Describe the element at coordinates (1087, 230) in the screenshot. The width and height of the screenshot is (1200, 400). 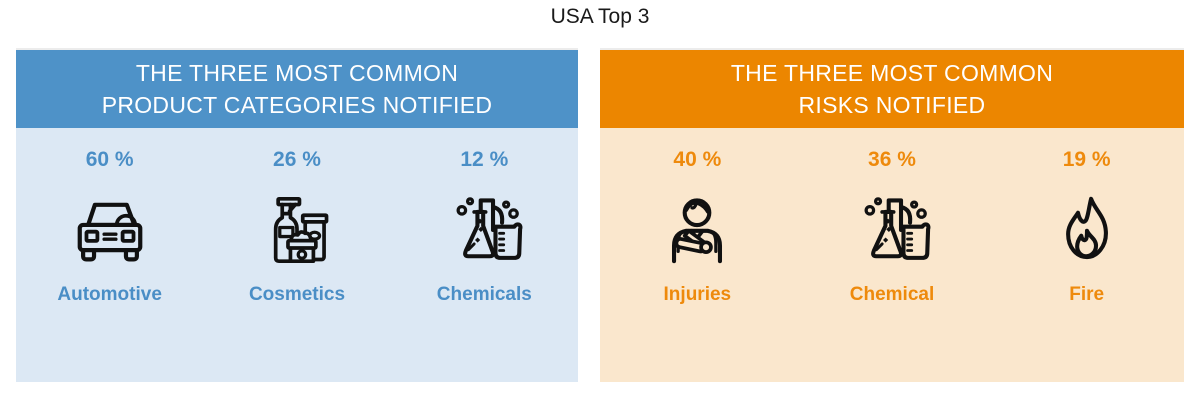
I see `fire-icon` at that location.